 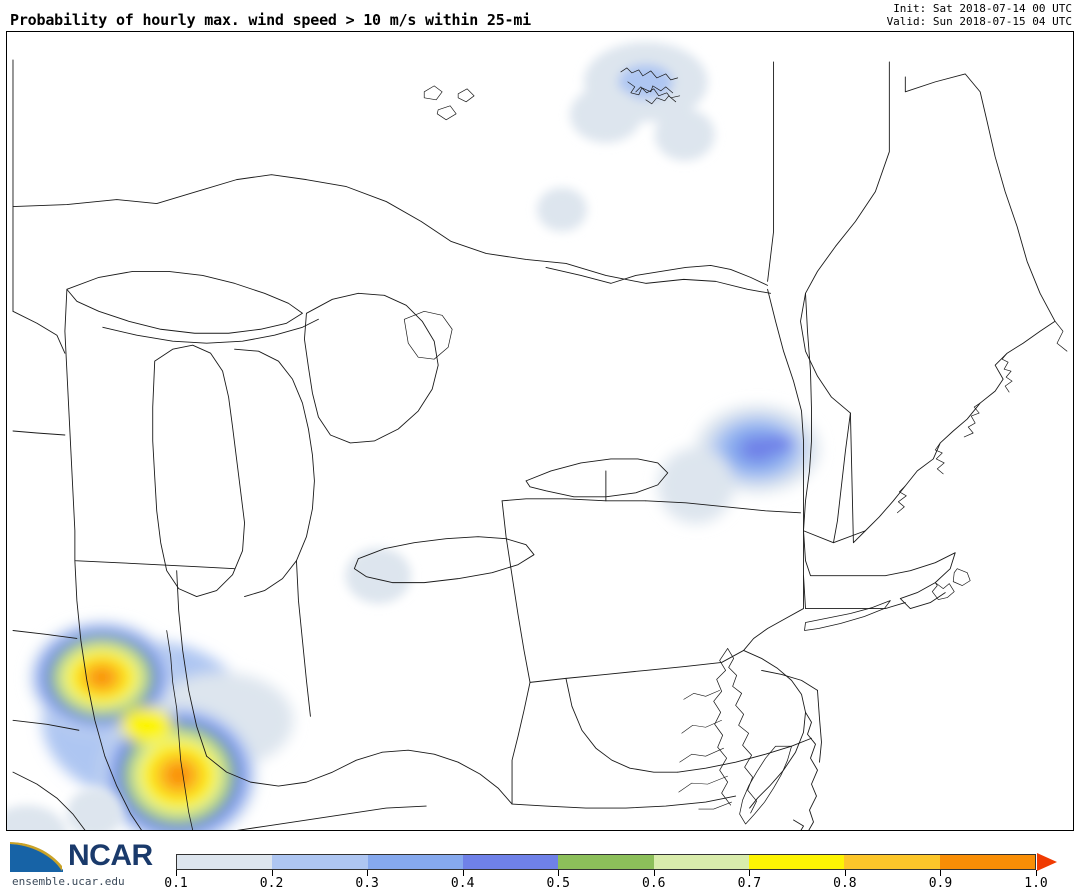 I want to click on colorbar-tick-label-1: 0.2, so click(x=271, y=883).